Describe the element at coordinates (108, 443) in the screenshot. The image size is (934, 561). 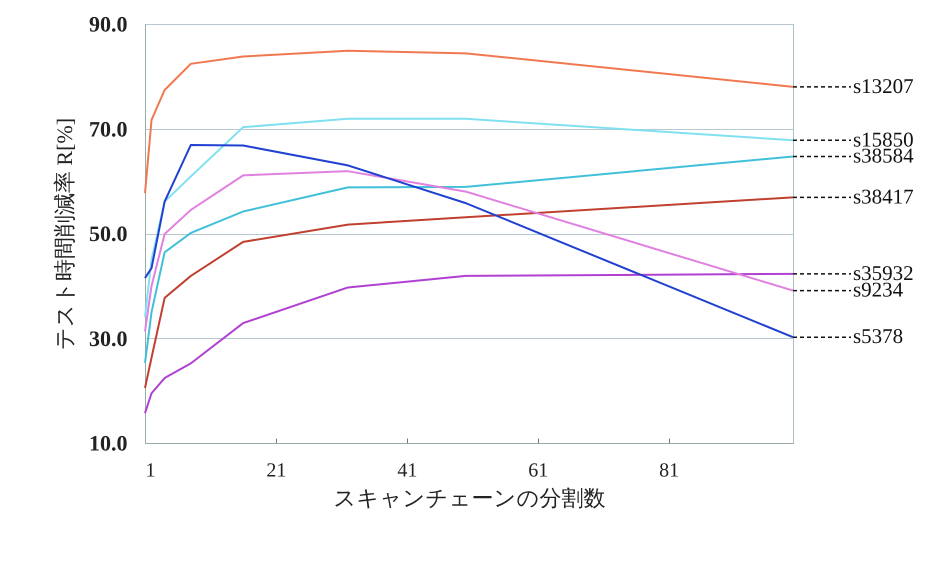
I see `y-tick-label: 10.0` at that location.